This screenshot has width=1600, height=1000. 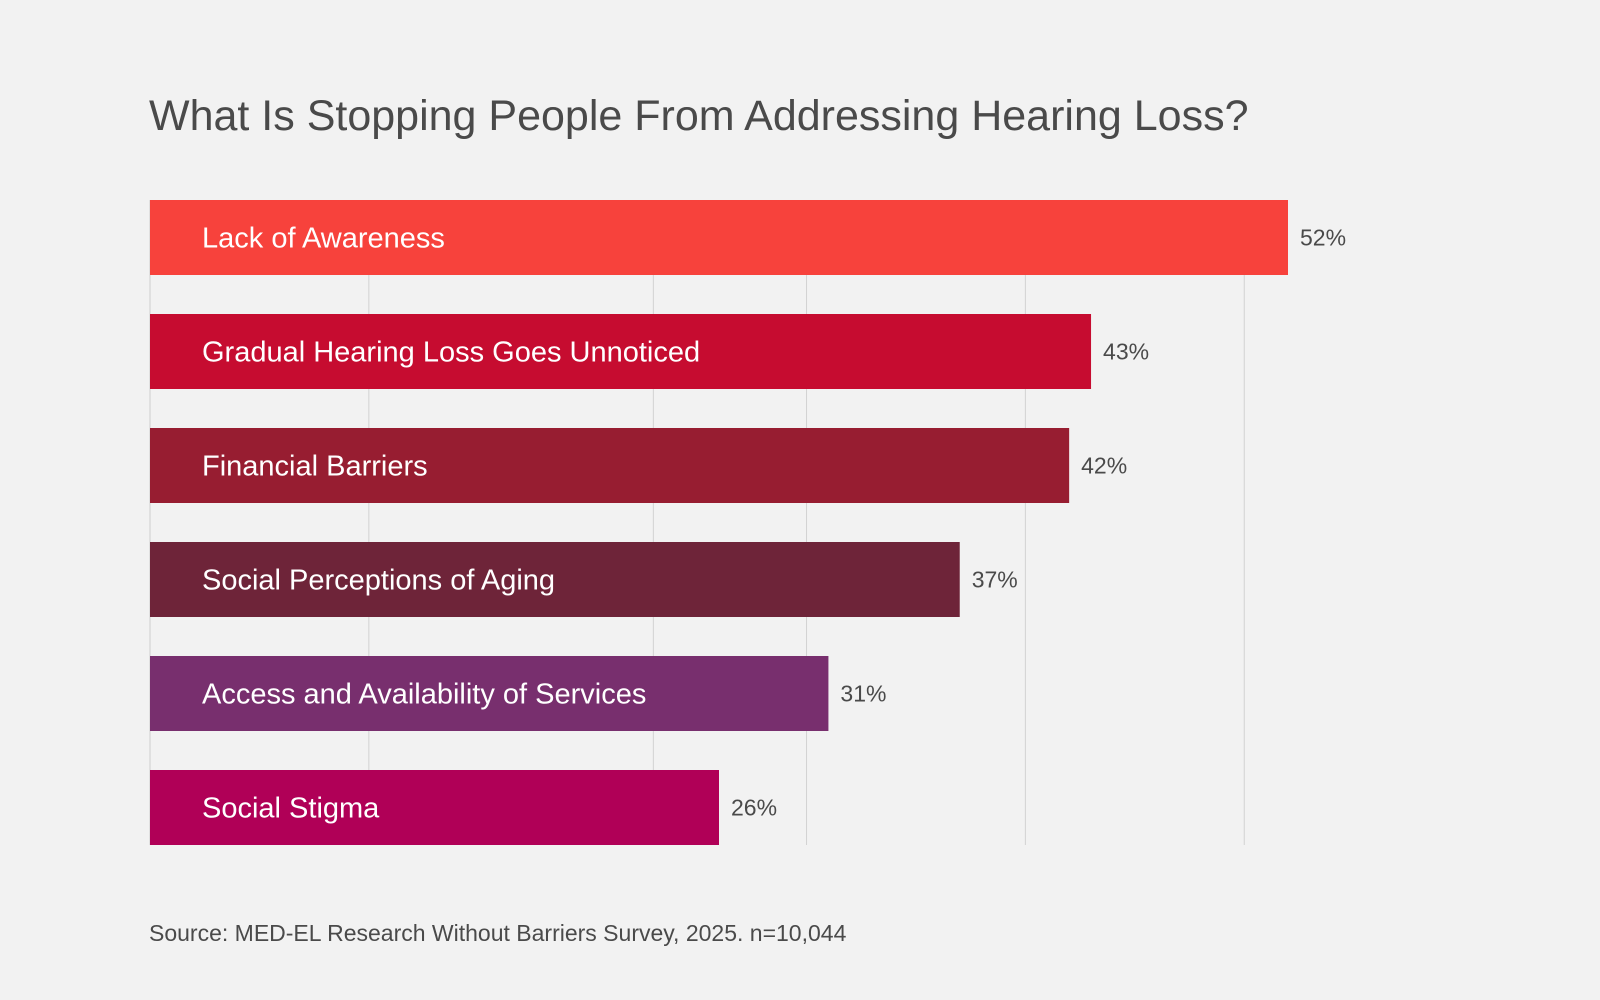 What do you see at coordinates (323, 239) in the screenshot?
I see `bar-label-1: Lack of Awareness` at bounding box center [323, 239].